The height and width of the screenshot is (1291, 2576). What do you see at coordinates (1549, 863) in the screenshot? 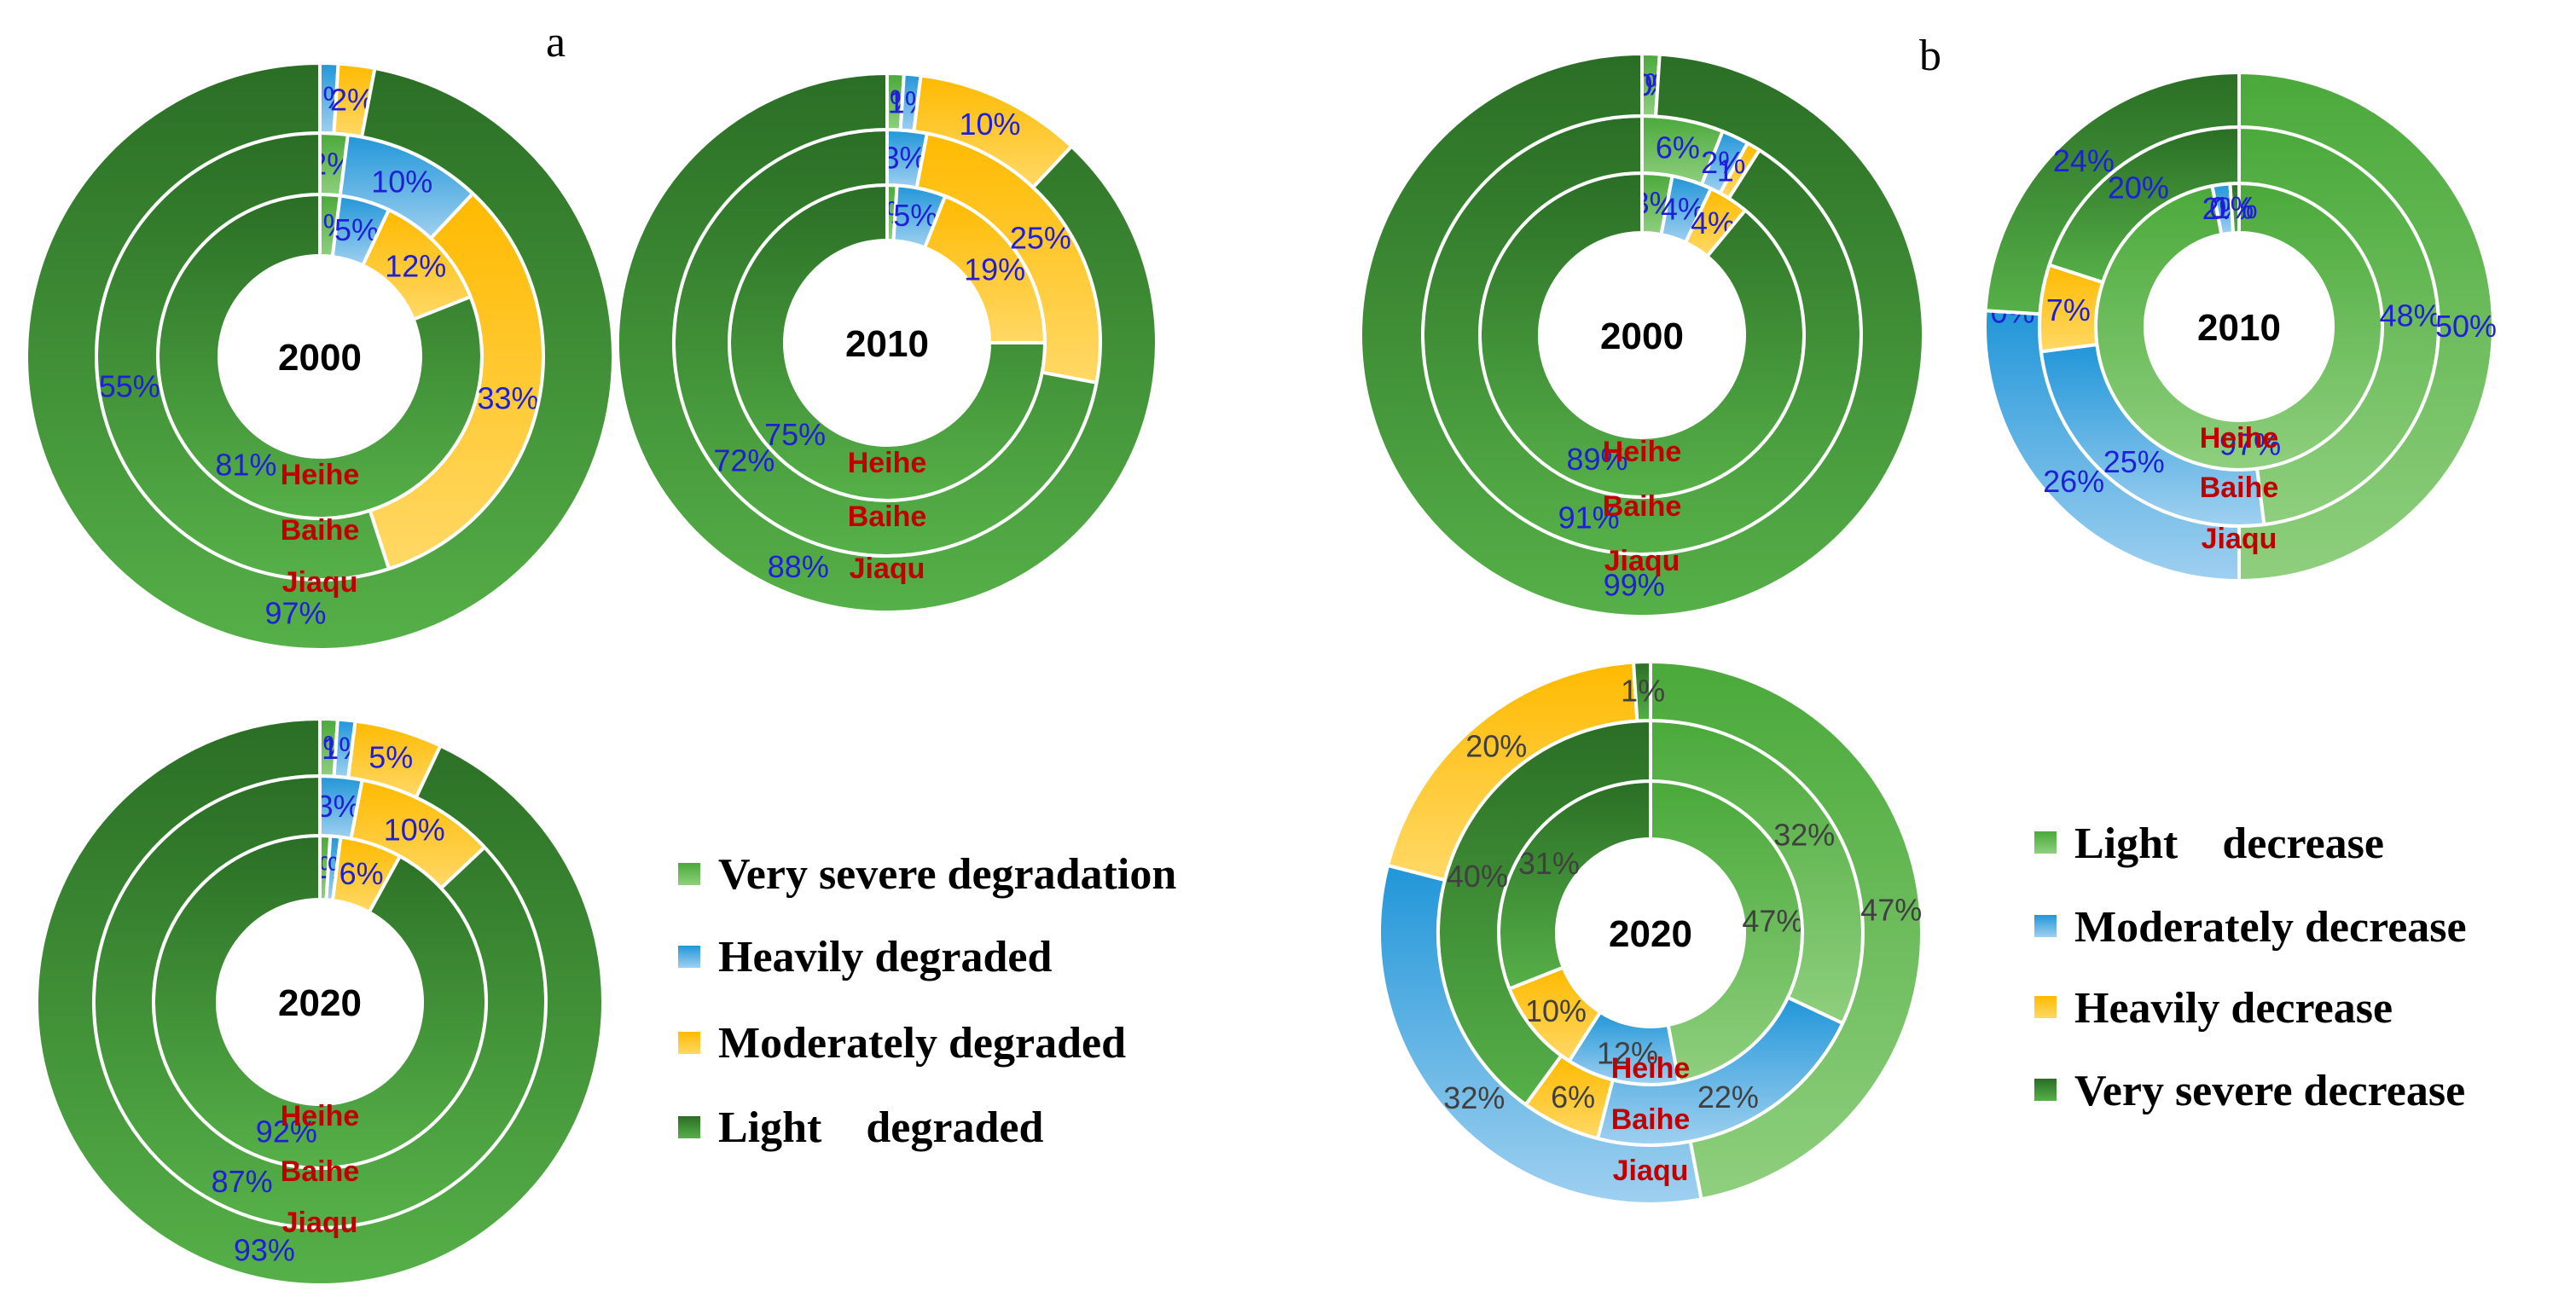
I see `pct-label-heihe-3: 31%` at bounding box center [1549, 863].